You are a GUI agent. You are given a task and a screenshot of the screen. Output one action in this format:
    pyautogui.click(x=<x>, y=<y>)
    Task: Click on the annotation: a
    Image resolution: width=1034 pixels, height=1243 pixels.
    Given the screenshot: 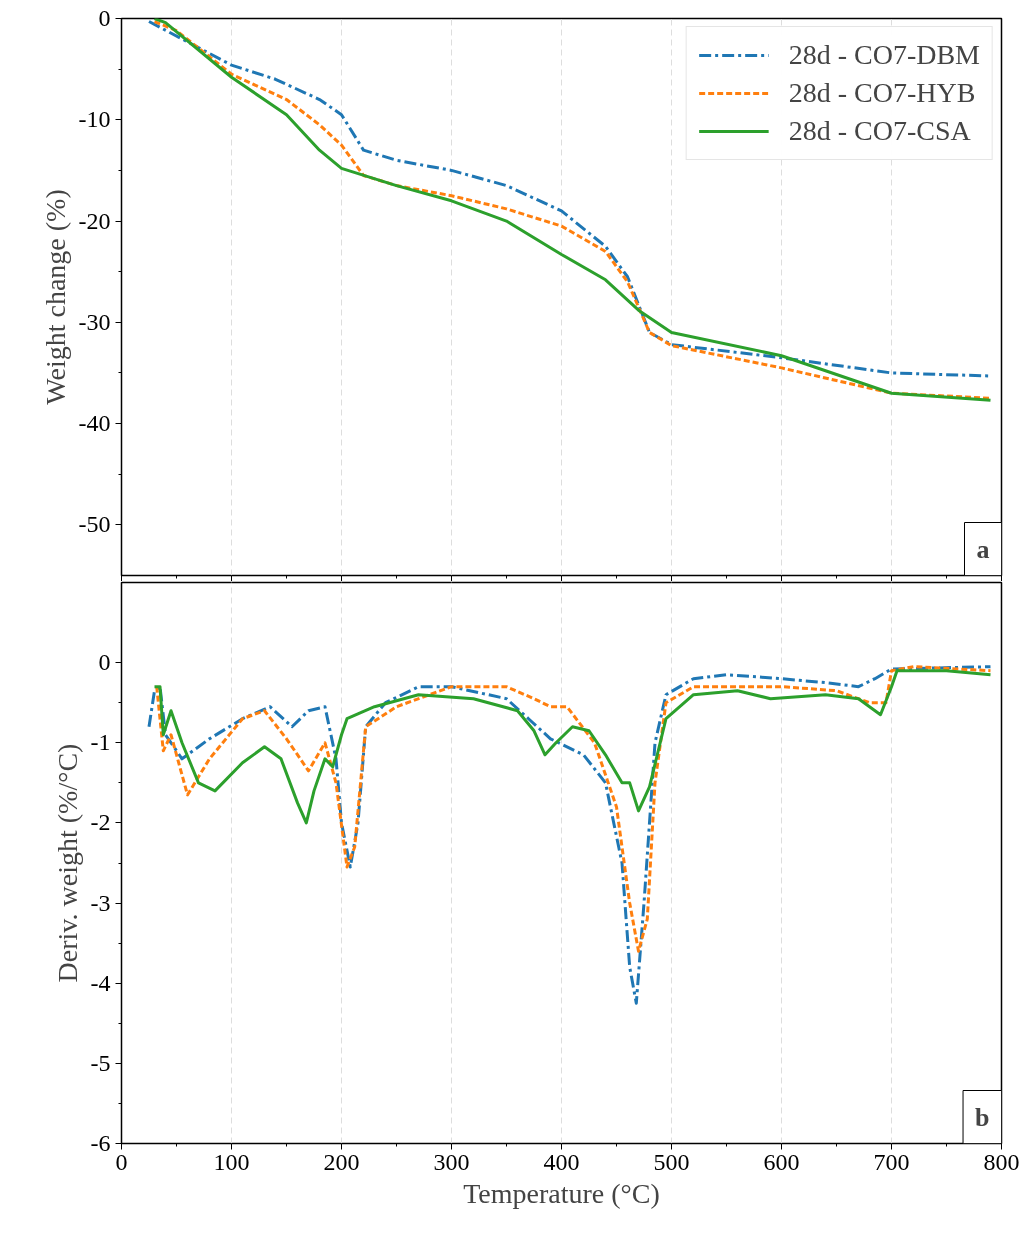 What is the action you would take?
    pyautogui.click(x=983, y=549)
    